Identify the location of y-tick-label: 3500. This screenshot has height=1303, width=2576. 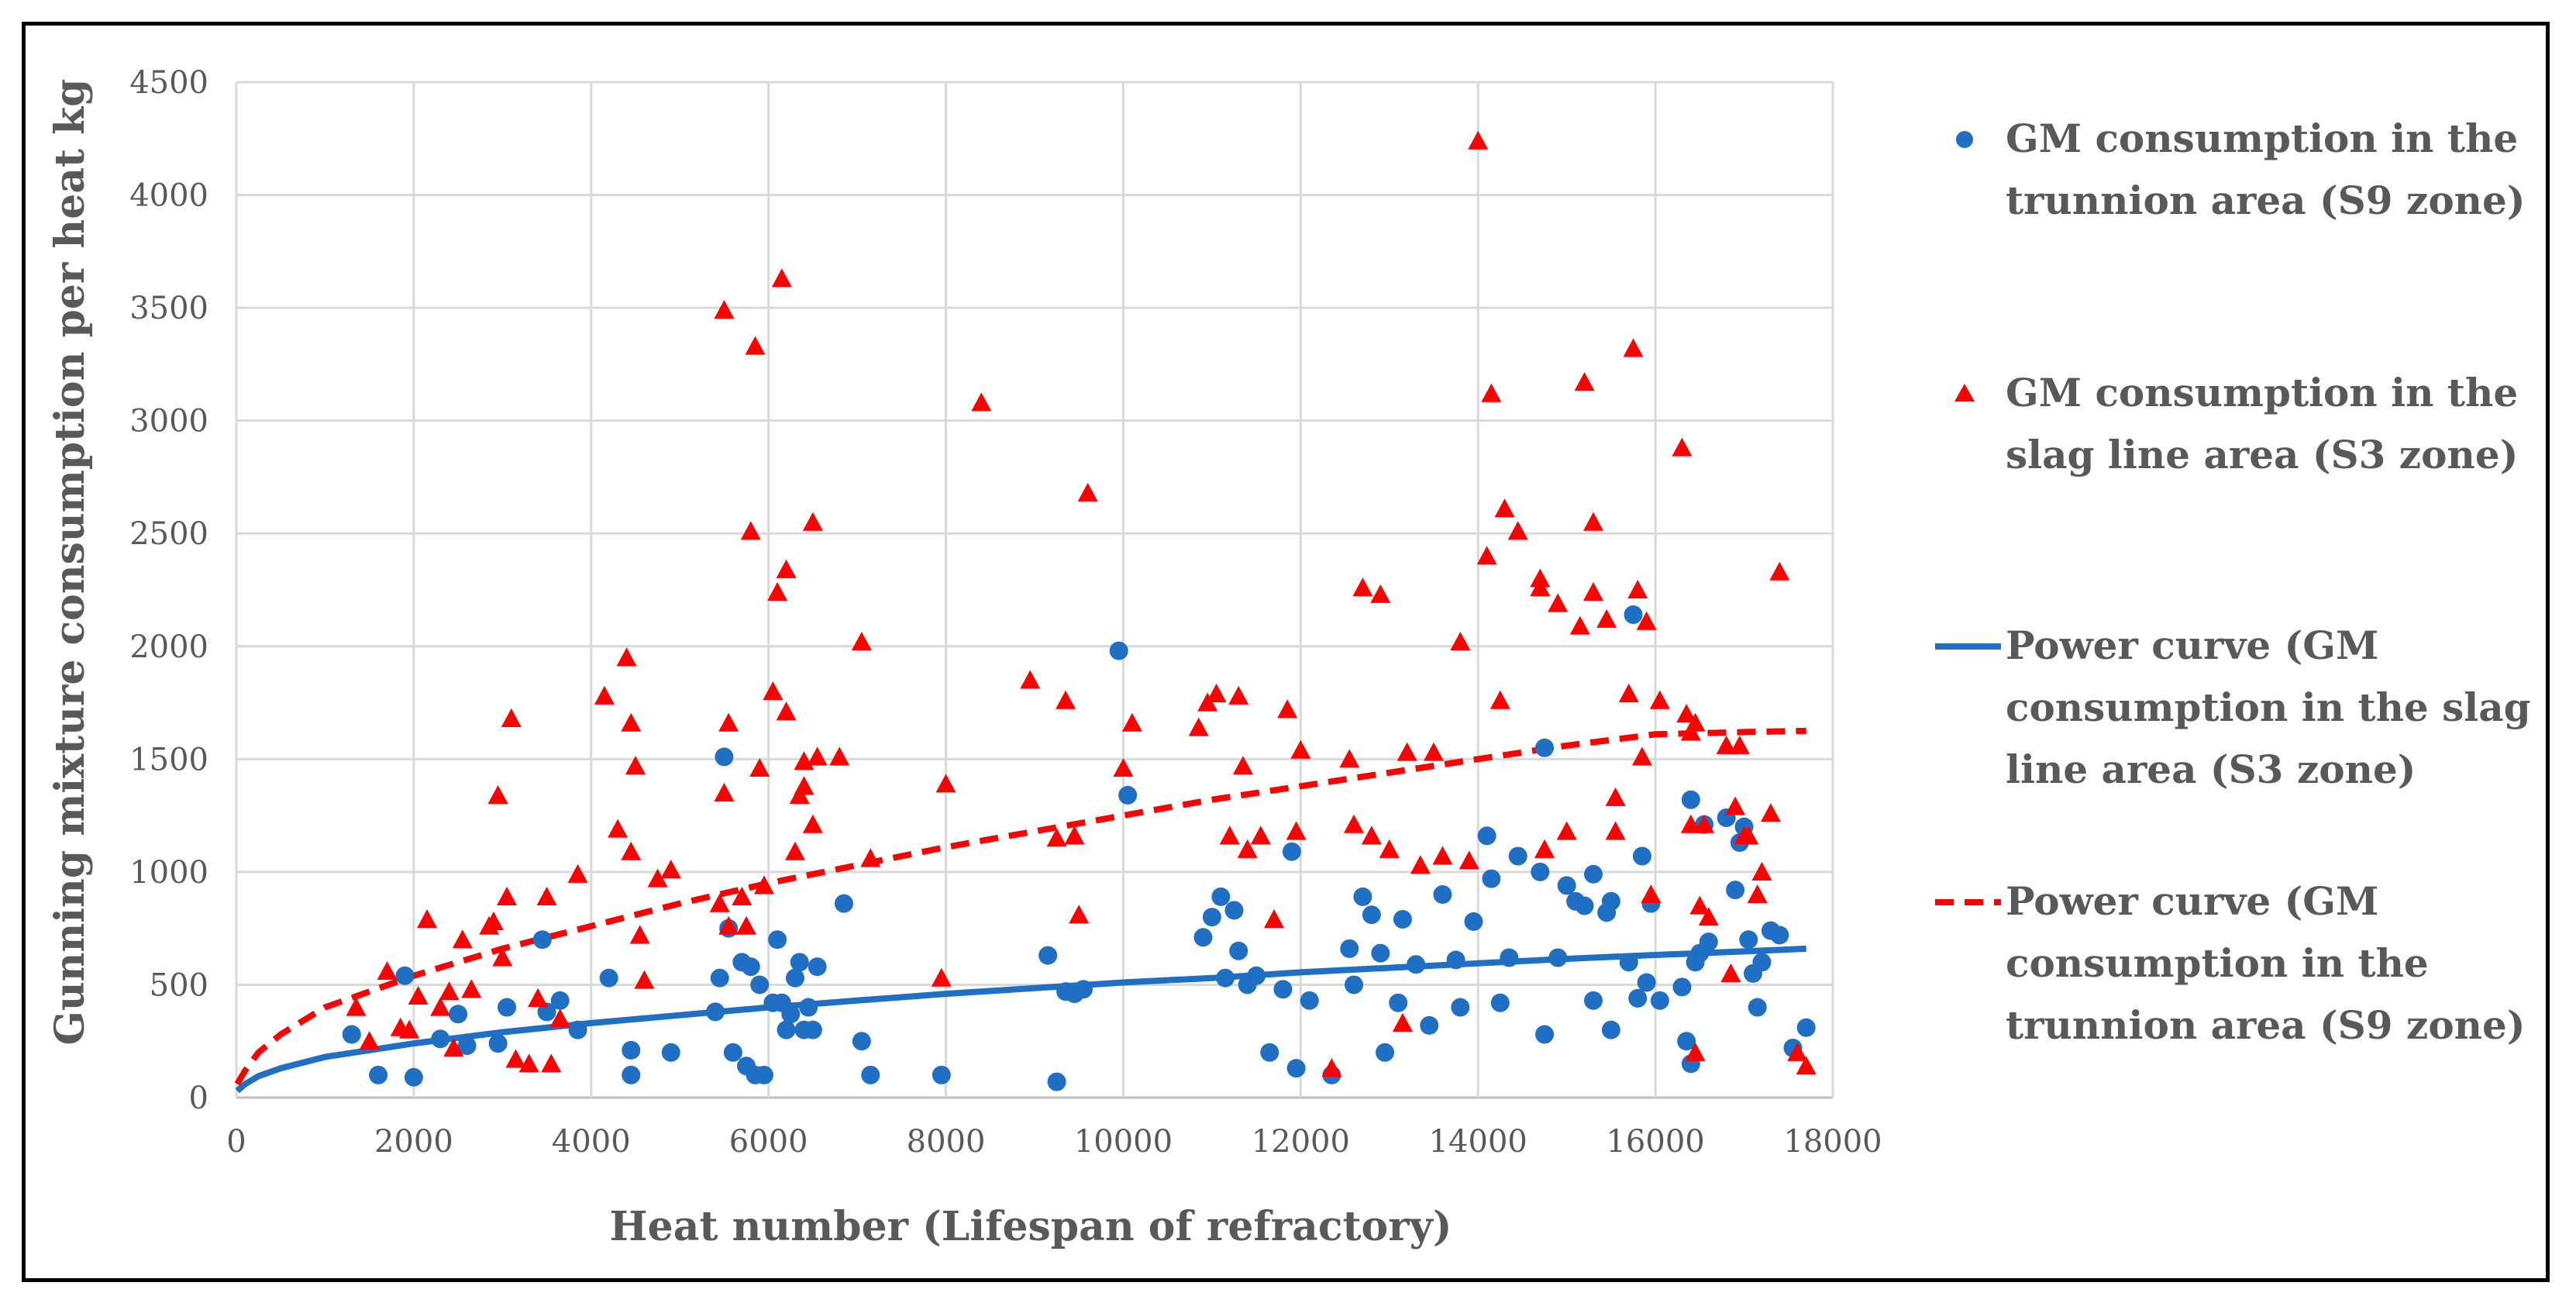
(168, 308).